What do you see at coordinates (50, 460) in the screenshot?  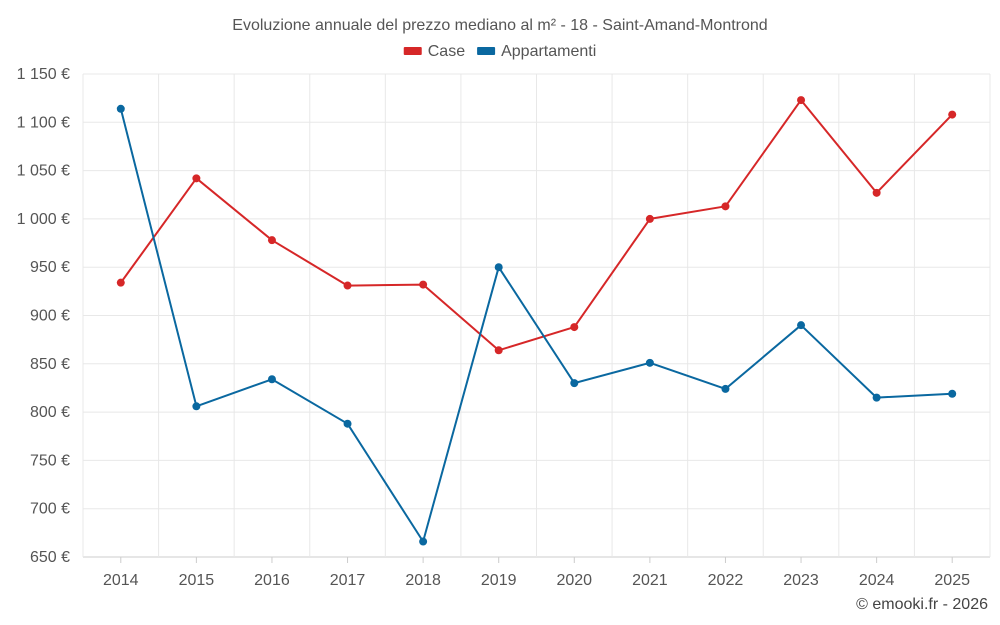 I see `y-tick-label: 750 €` at bounding box center [50, 460].